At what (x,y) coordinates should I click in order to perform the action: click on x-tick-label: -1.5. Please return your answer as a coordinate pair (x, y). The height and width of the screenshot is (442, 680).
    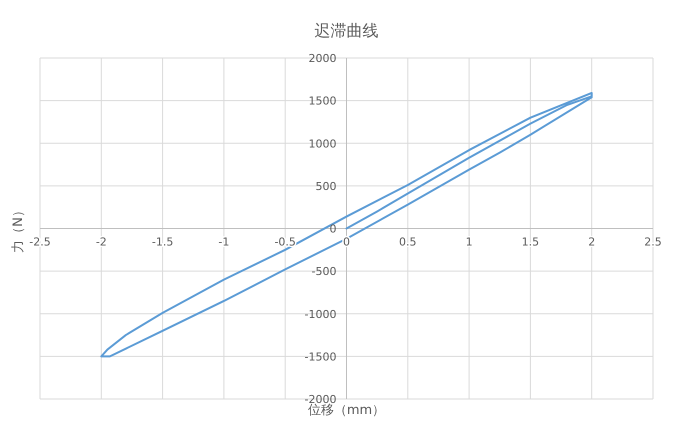
    Looking at the image, I should click on (163, 242).